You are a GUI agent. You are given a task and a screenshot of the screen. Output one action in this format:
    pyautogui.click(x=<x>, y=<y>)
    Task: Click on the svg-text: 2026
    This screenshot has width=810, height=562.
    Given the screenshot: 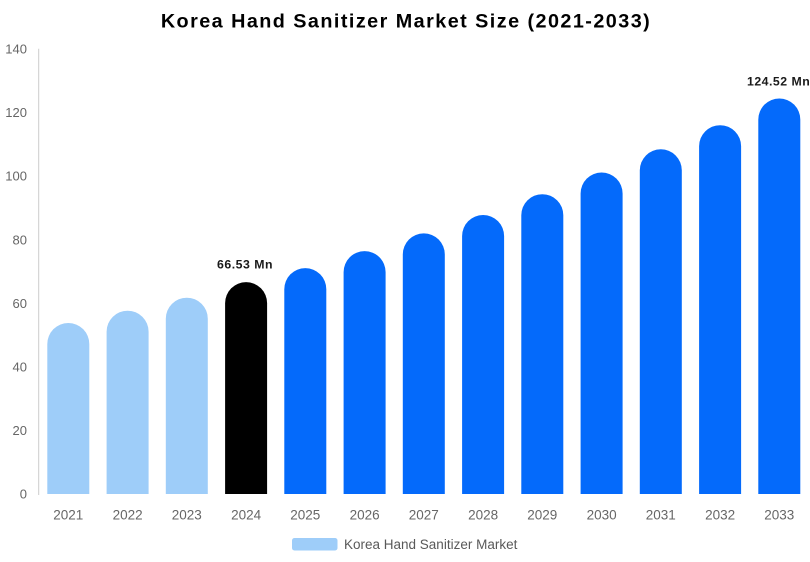 What is the action you would take?
    pyautogui.click(x=365, y=514)
    